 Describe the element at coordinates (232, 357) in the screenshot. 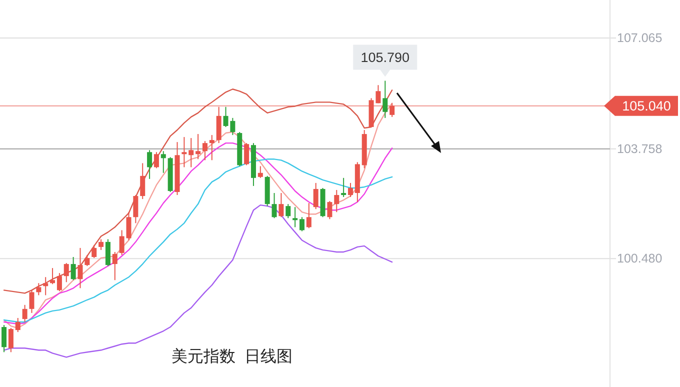

I see `text: 美元指数 日线图` at that location.